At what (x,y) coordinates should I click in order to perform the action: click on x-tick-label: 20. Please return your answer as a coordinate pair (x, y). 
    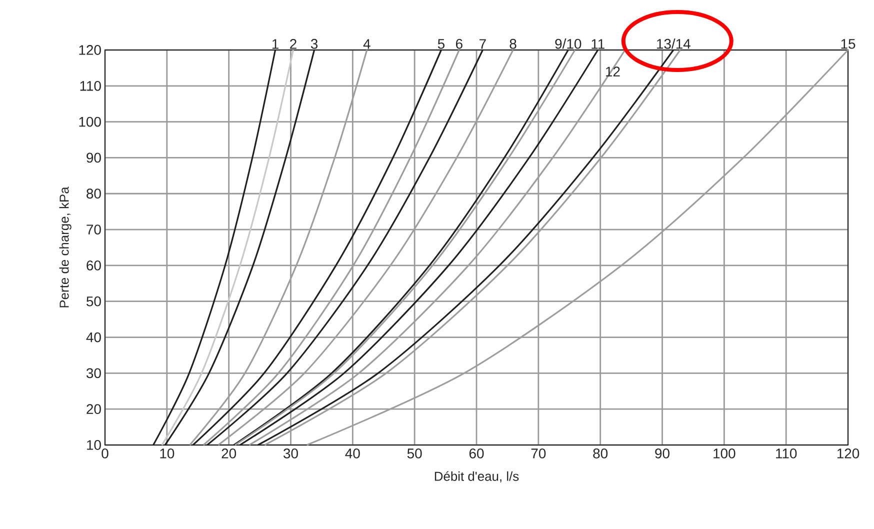
    Looking at the image, I should click on (229, 453).